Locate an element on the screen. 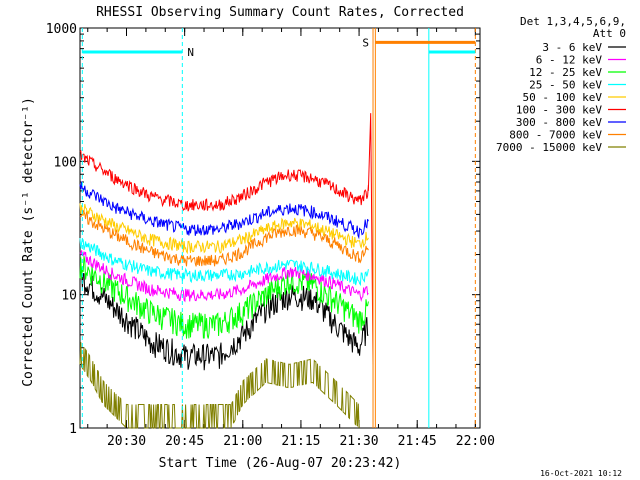 This screenshot has height=480, width=640. legend-header: Att 0 is located at coordinates (609, 33).